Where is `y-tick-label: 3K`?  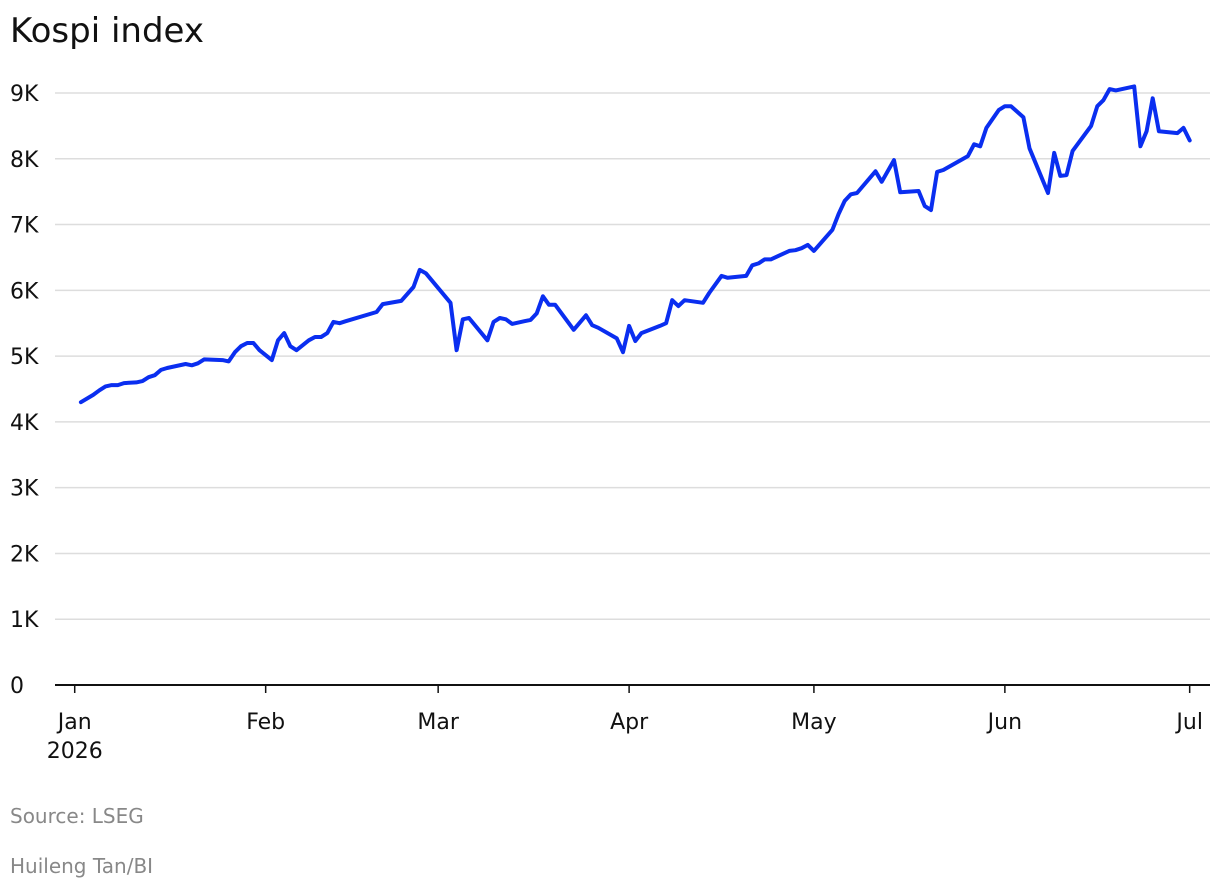 y-tick-label: 3K is located at coordinates (24, 489).